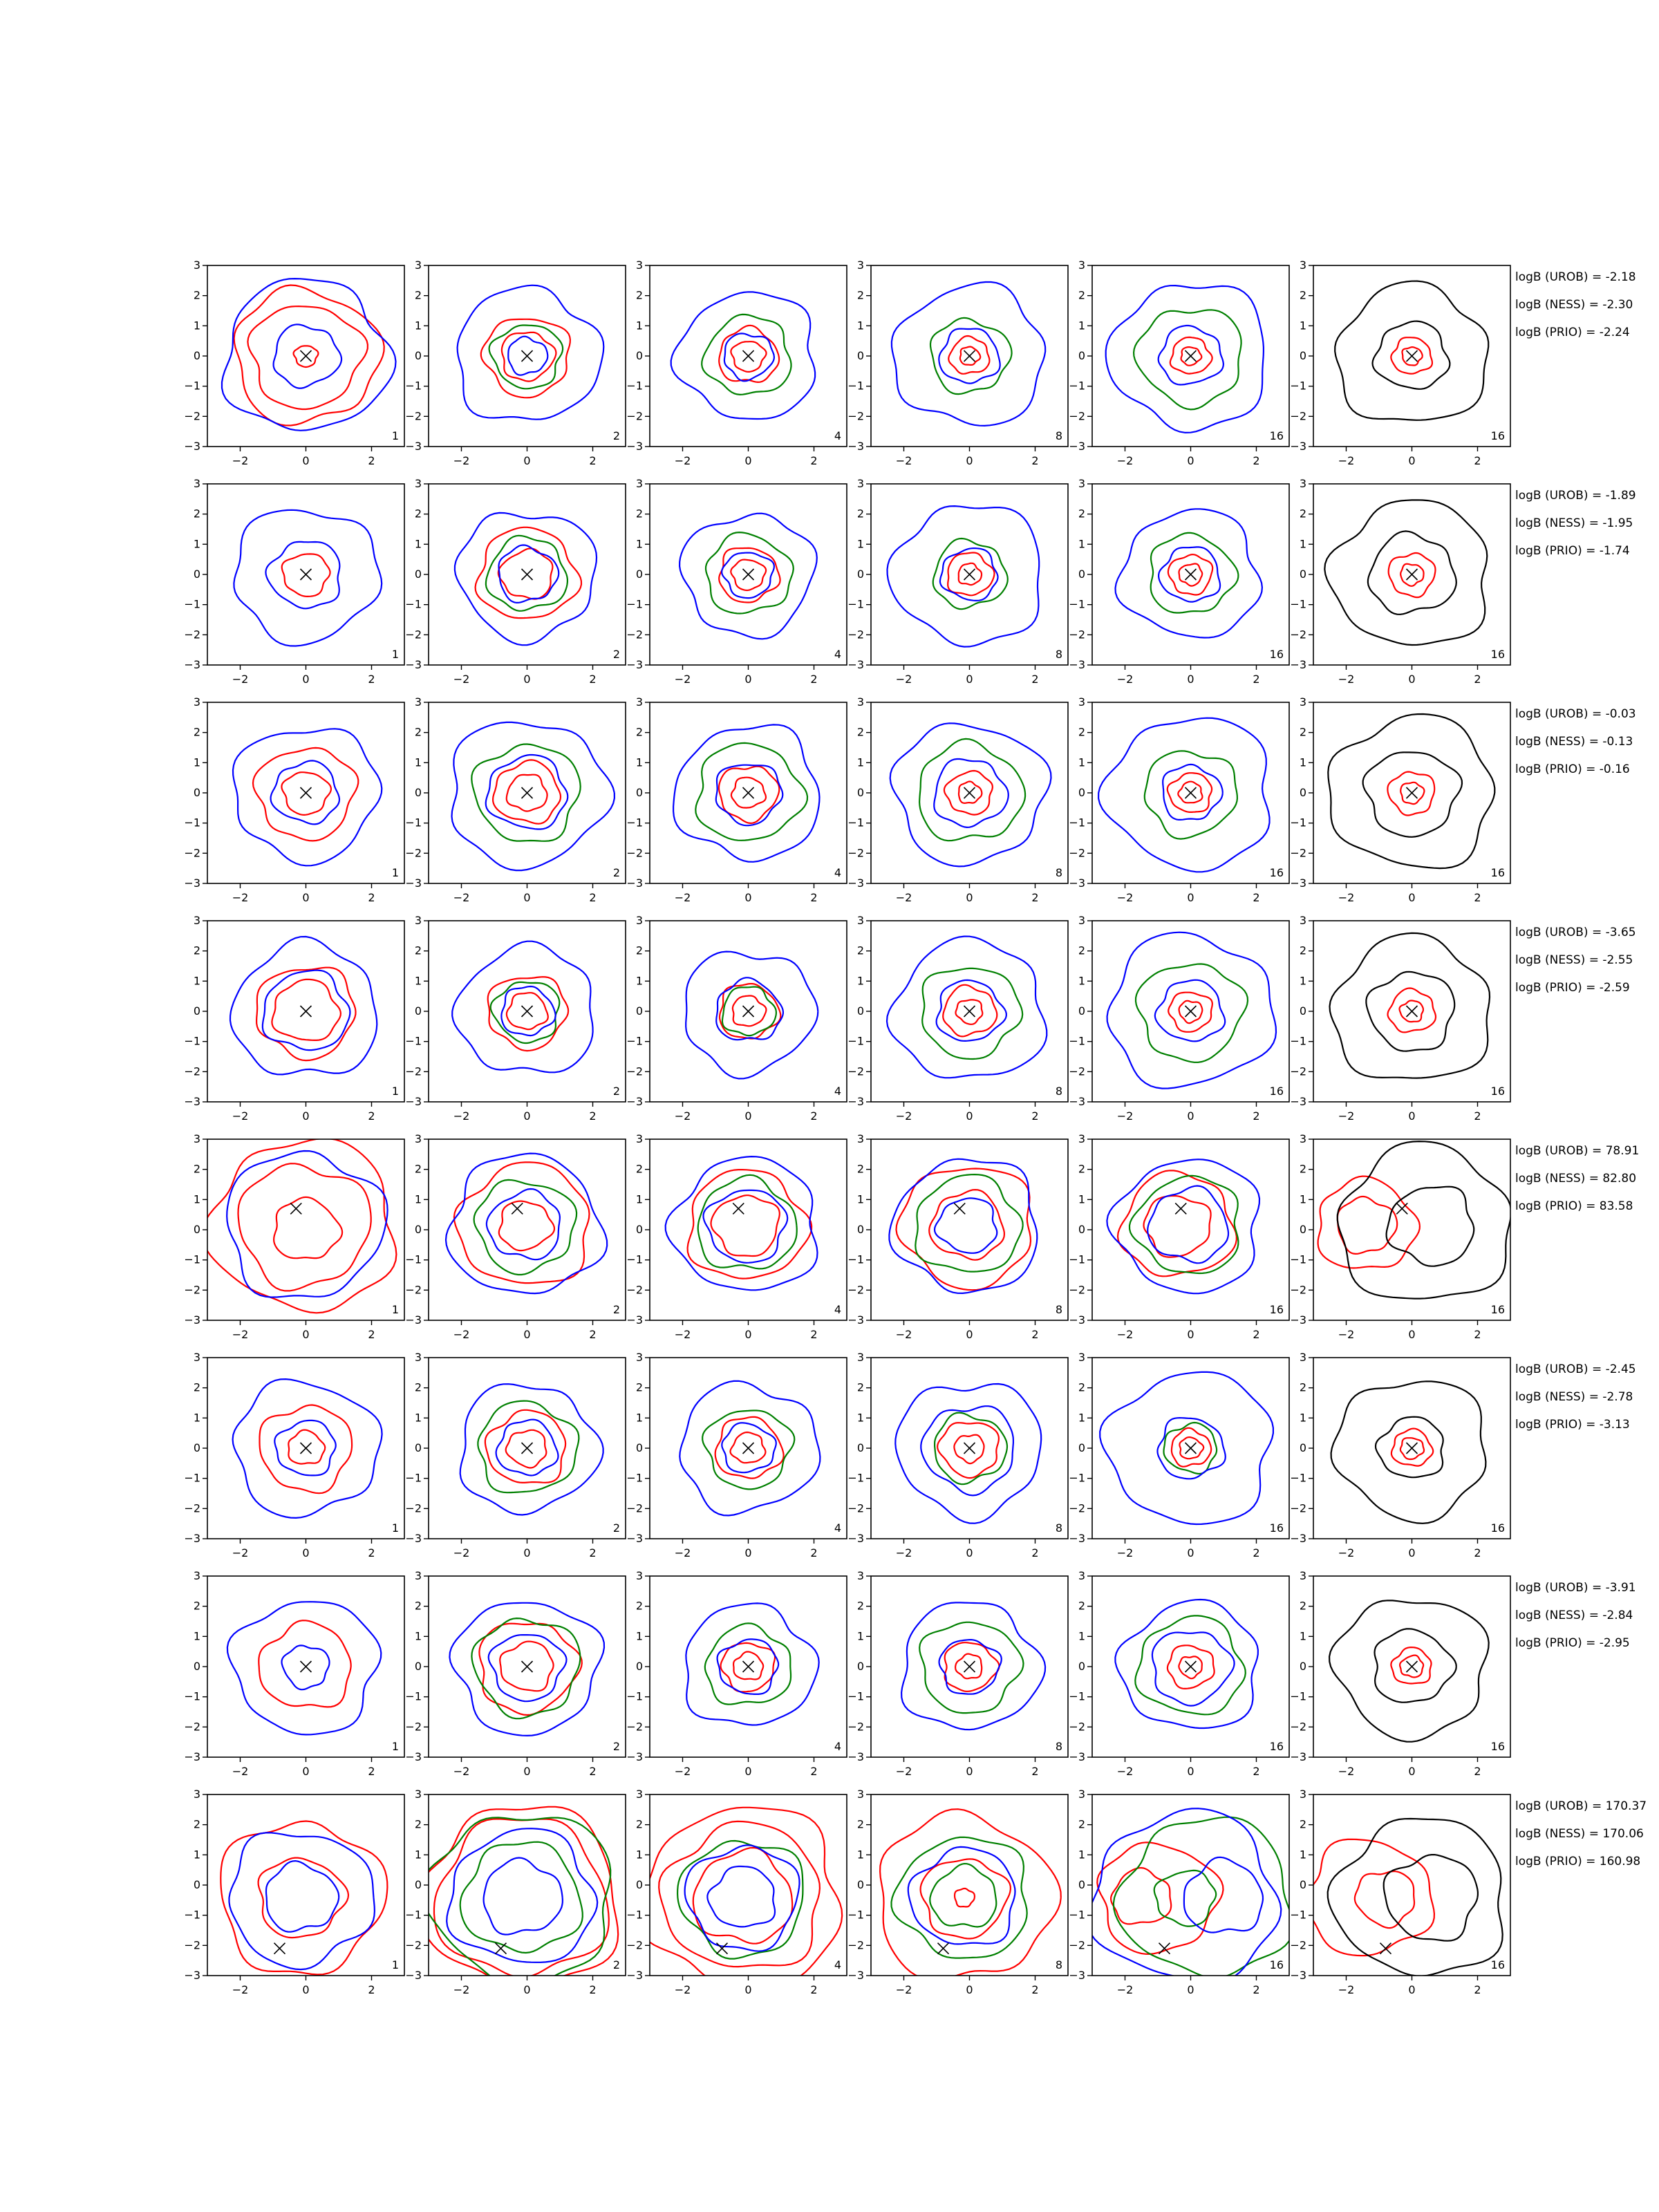  What do you see at coordinates (395, 654) in the screenshot?
I see `panel-count-label: 1` at bounding box center [395, 654].